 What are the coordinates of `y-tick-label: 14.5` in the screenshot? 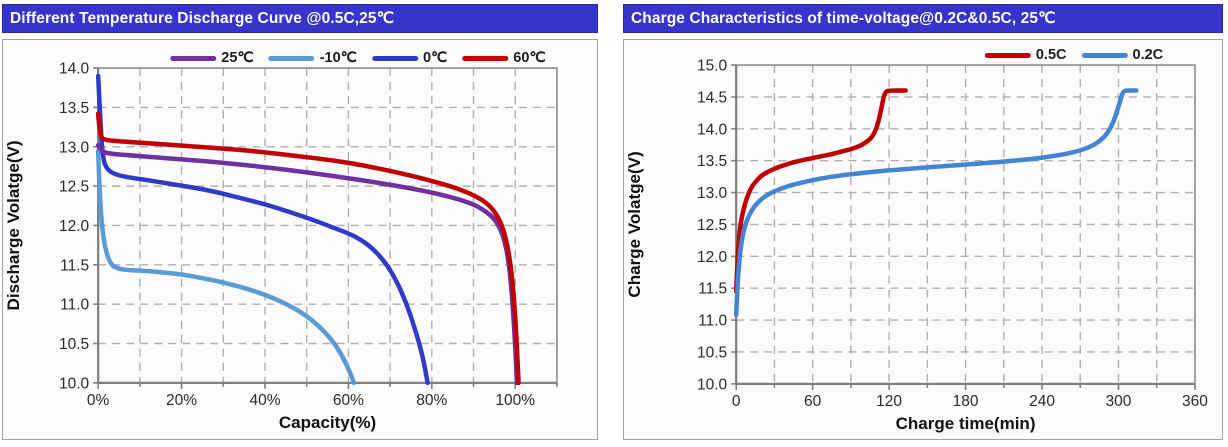 It's located at (712, 97).